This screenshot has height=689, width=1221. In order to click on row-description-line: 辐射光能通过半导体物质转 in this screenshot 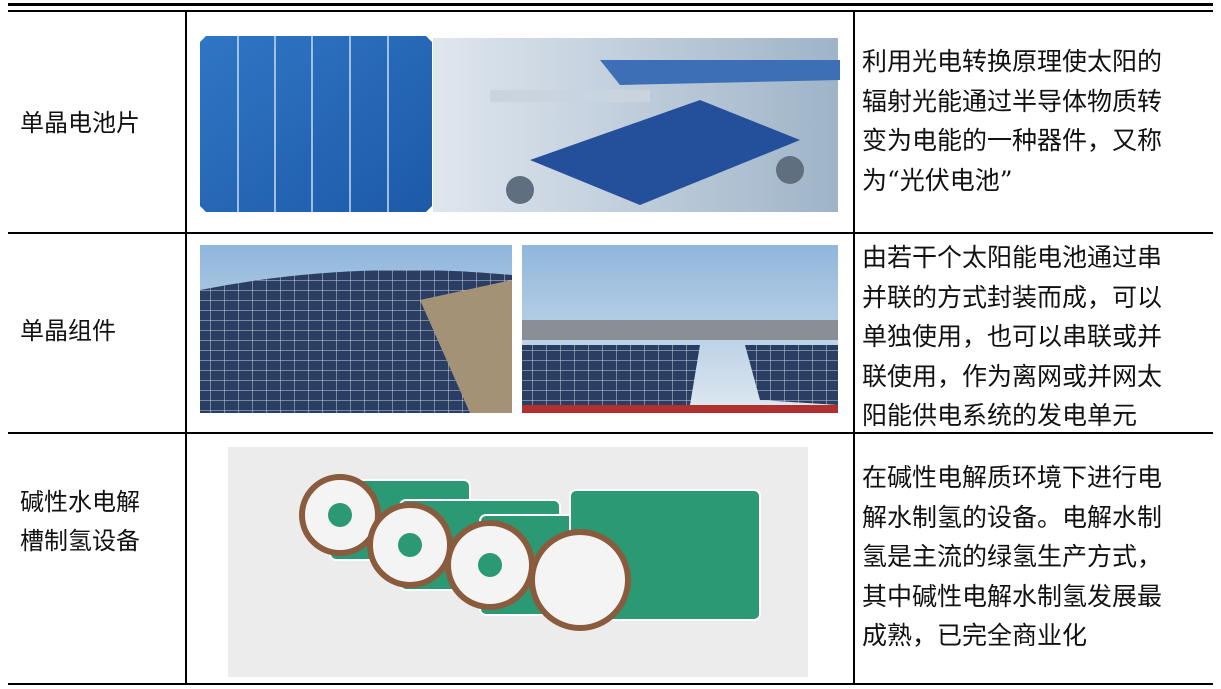, I will do `click(1012, 101)`.